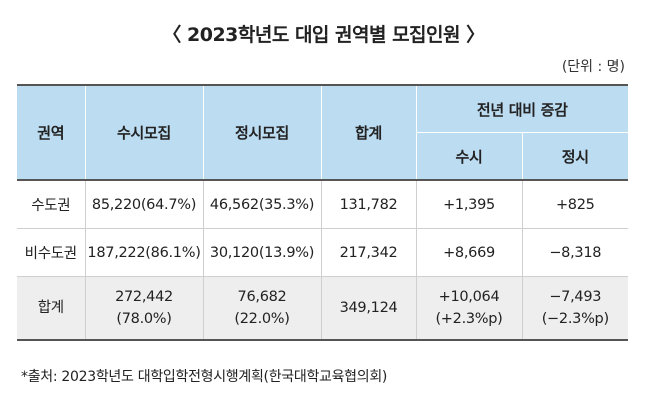 This screenshot has height=400, width=647. I want to click on table-title: 〈 2023학년도 대입 권역별 모집인원 〉, so click(323, 35).